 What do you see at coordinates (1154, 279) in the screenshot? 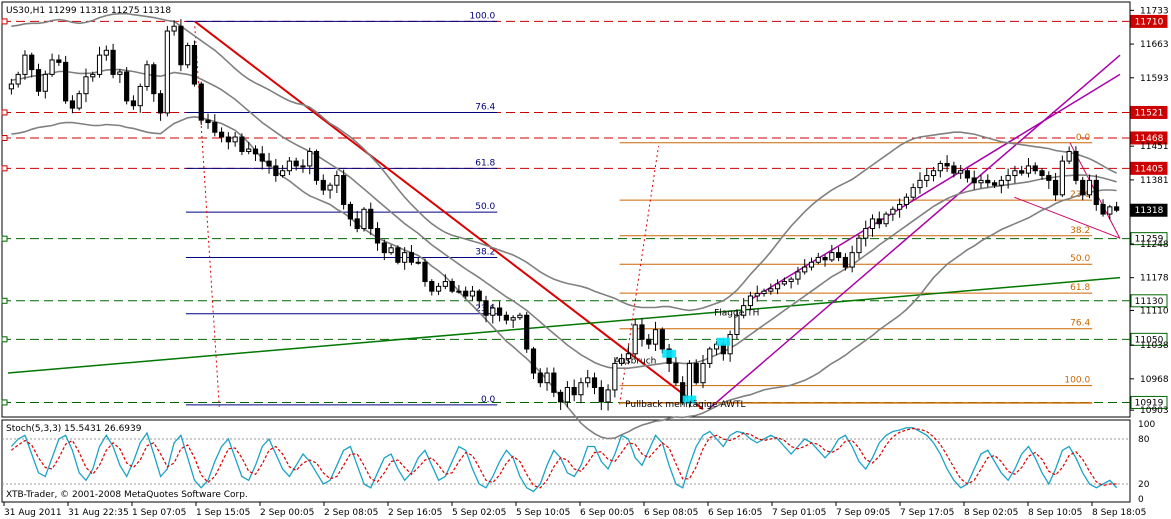
I see `y-tick-label-11178: 11178` at bounding box center [1154, 279].